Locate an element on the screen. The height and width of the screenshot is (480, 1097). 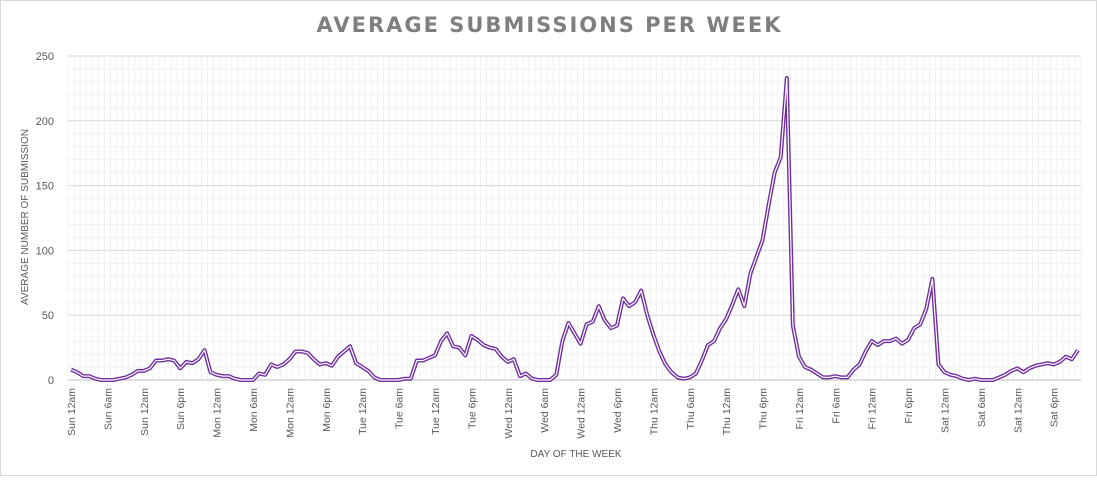
y-tick-label: 200 is located at coordinates (45, 122).